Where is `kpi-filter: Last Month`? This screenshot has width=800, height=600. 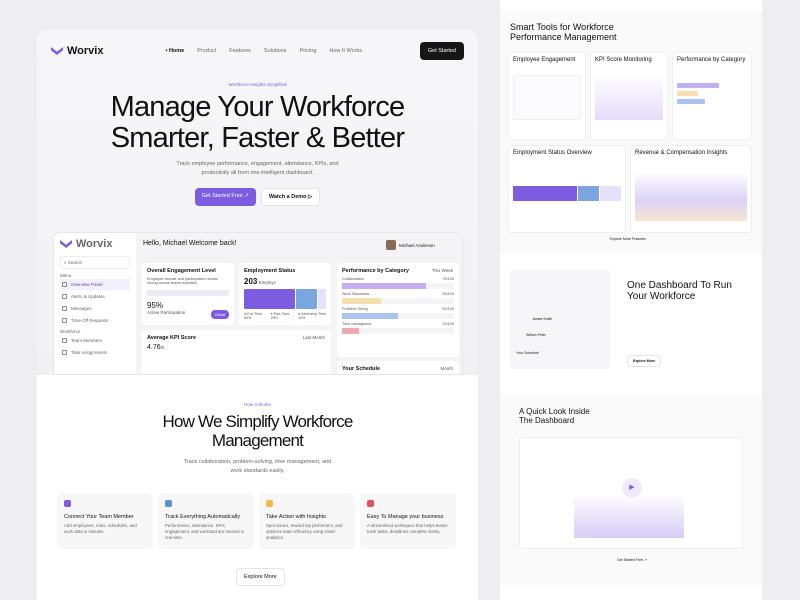 kpi-filter: Last Month is located at coordinates (313, 337).